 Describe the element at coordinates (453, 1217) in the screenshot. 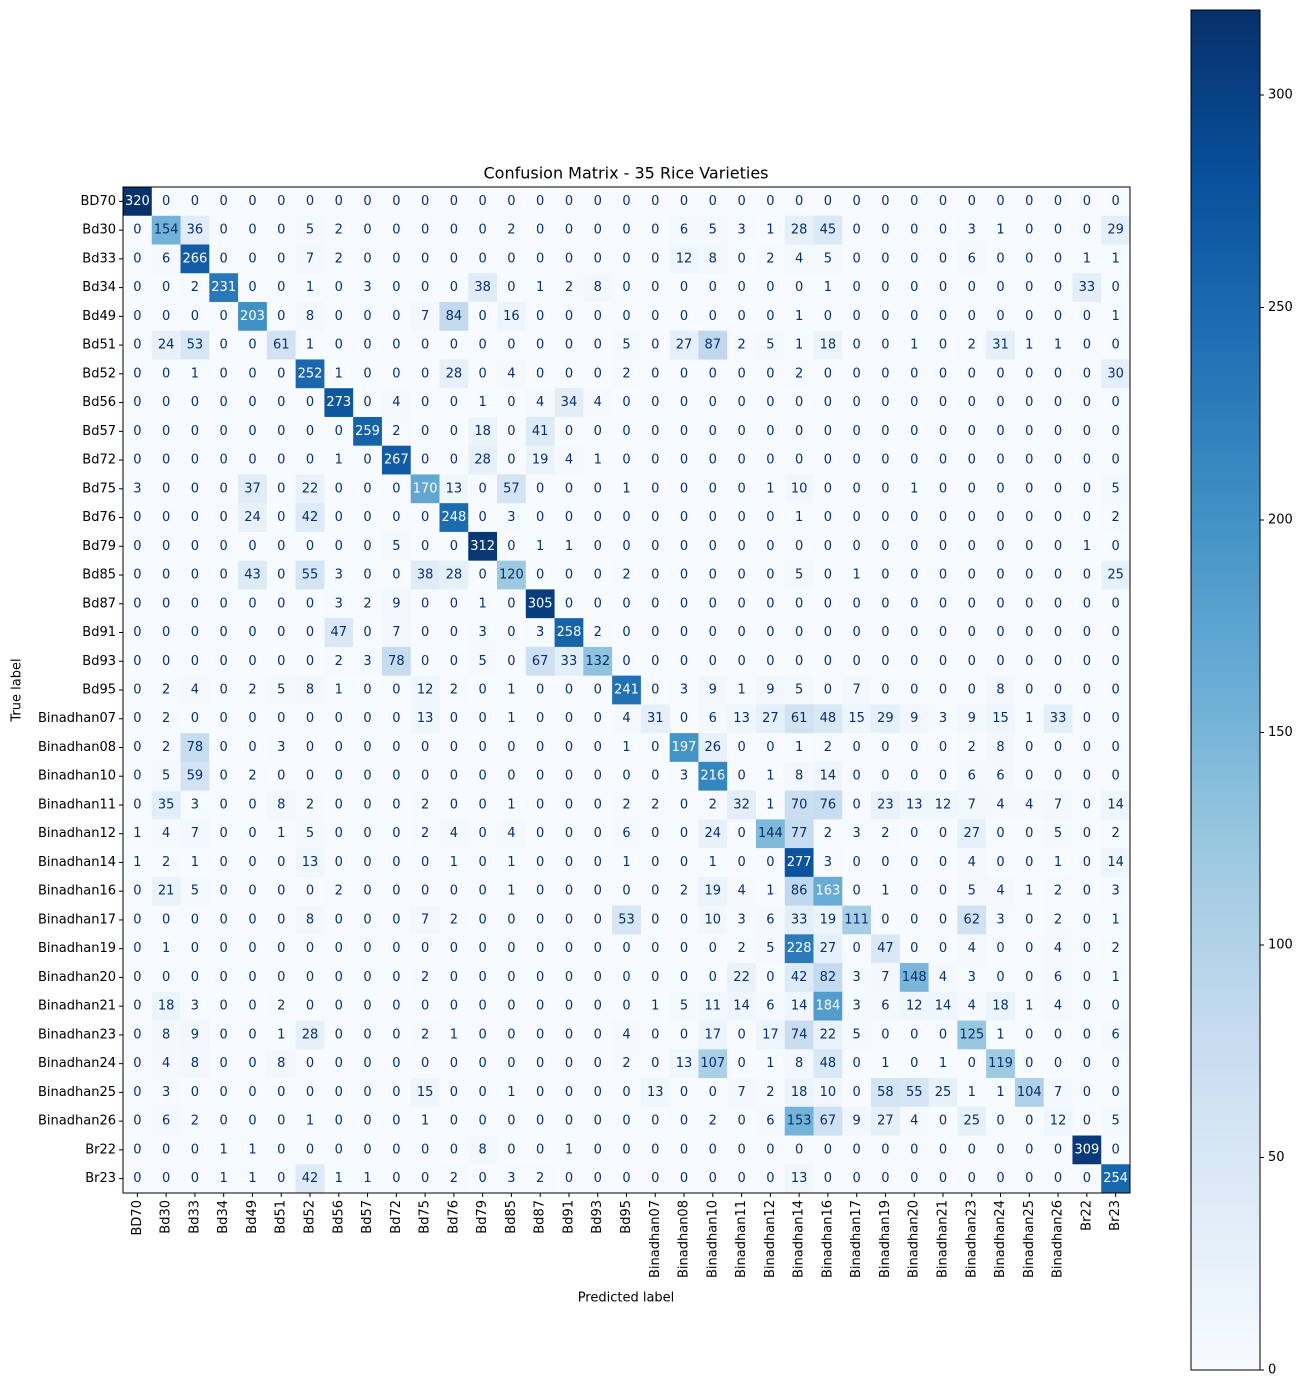

I see `x-tick-label: Bd76` at that location.